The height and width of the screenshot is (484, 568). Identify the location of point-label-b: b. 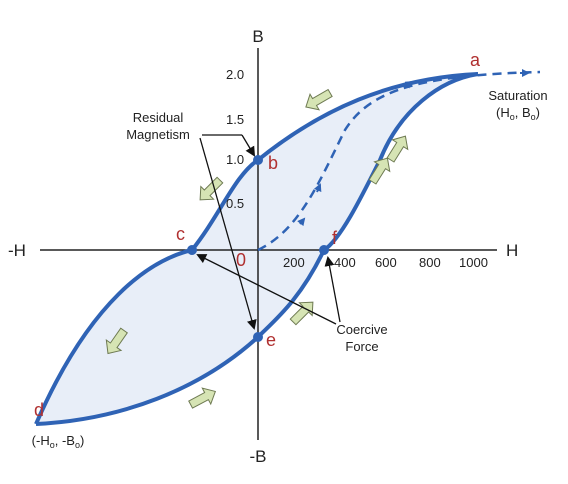
(273, 163).